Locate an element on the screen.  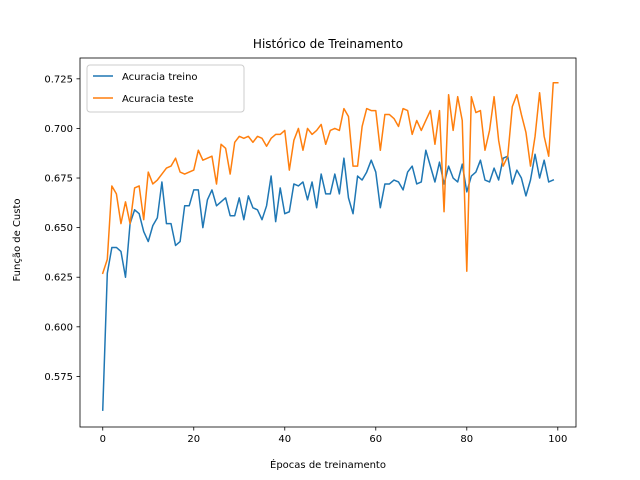
x-tick-label: 0 is located at coordinates (103, 439).